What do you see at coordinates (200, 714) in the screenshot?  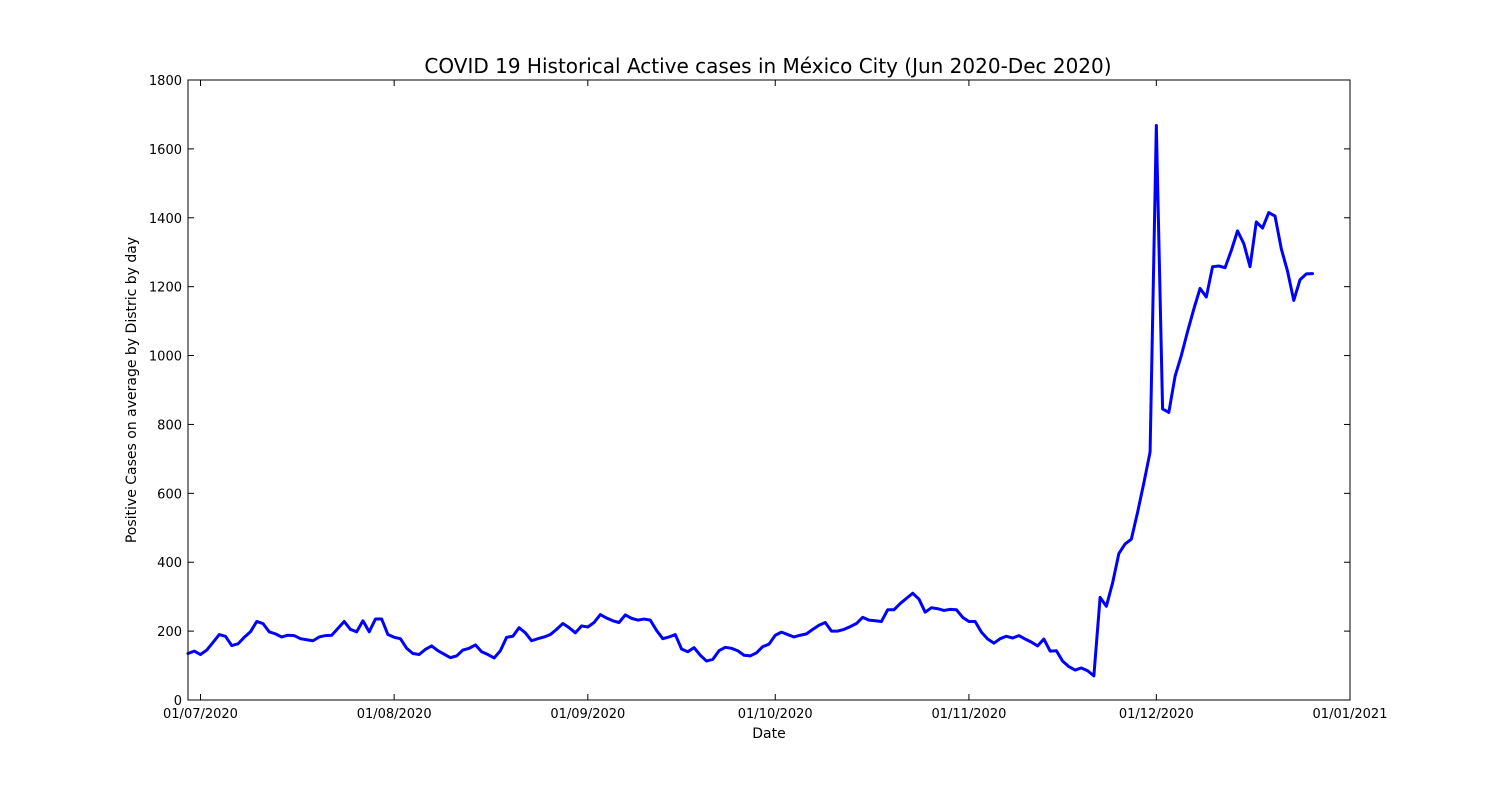 I see `x-tick-label: 01/07/2020` at bounding box center [200, 714].